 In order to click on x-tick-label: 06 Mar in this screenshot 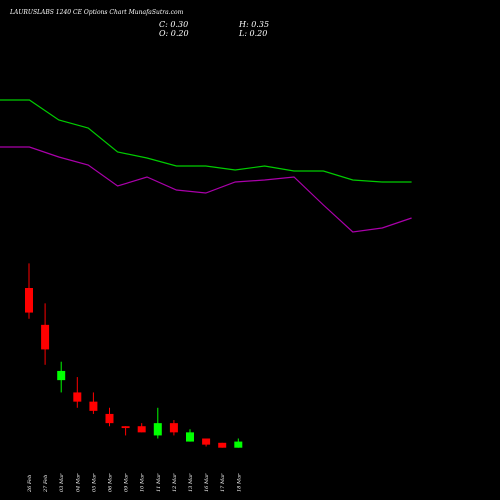, I will do `click(111, 482)`.